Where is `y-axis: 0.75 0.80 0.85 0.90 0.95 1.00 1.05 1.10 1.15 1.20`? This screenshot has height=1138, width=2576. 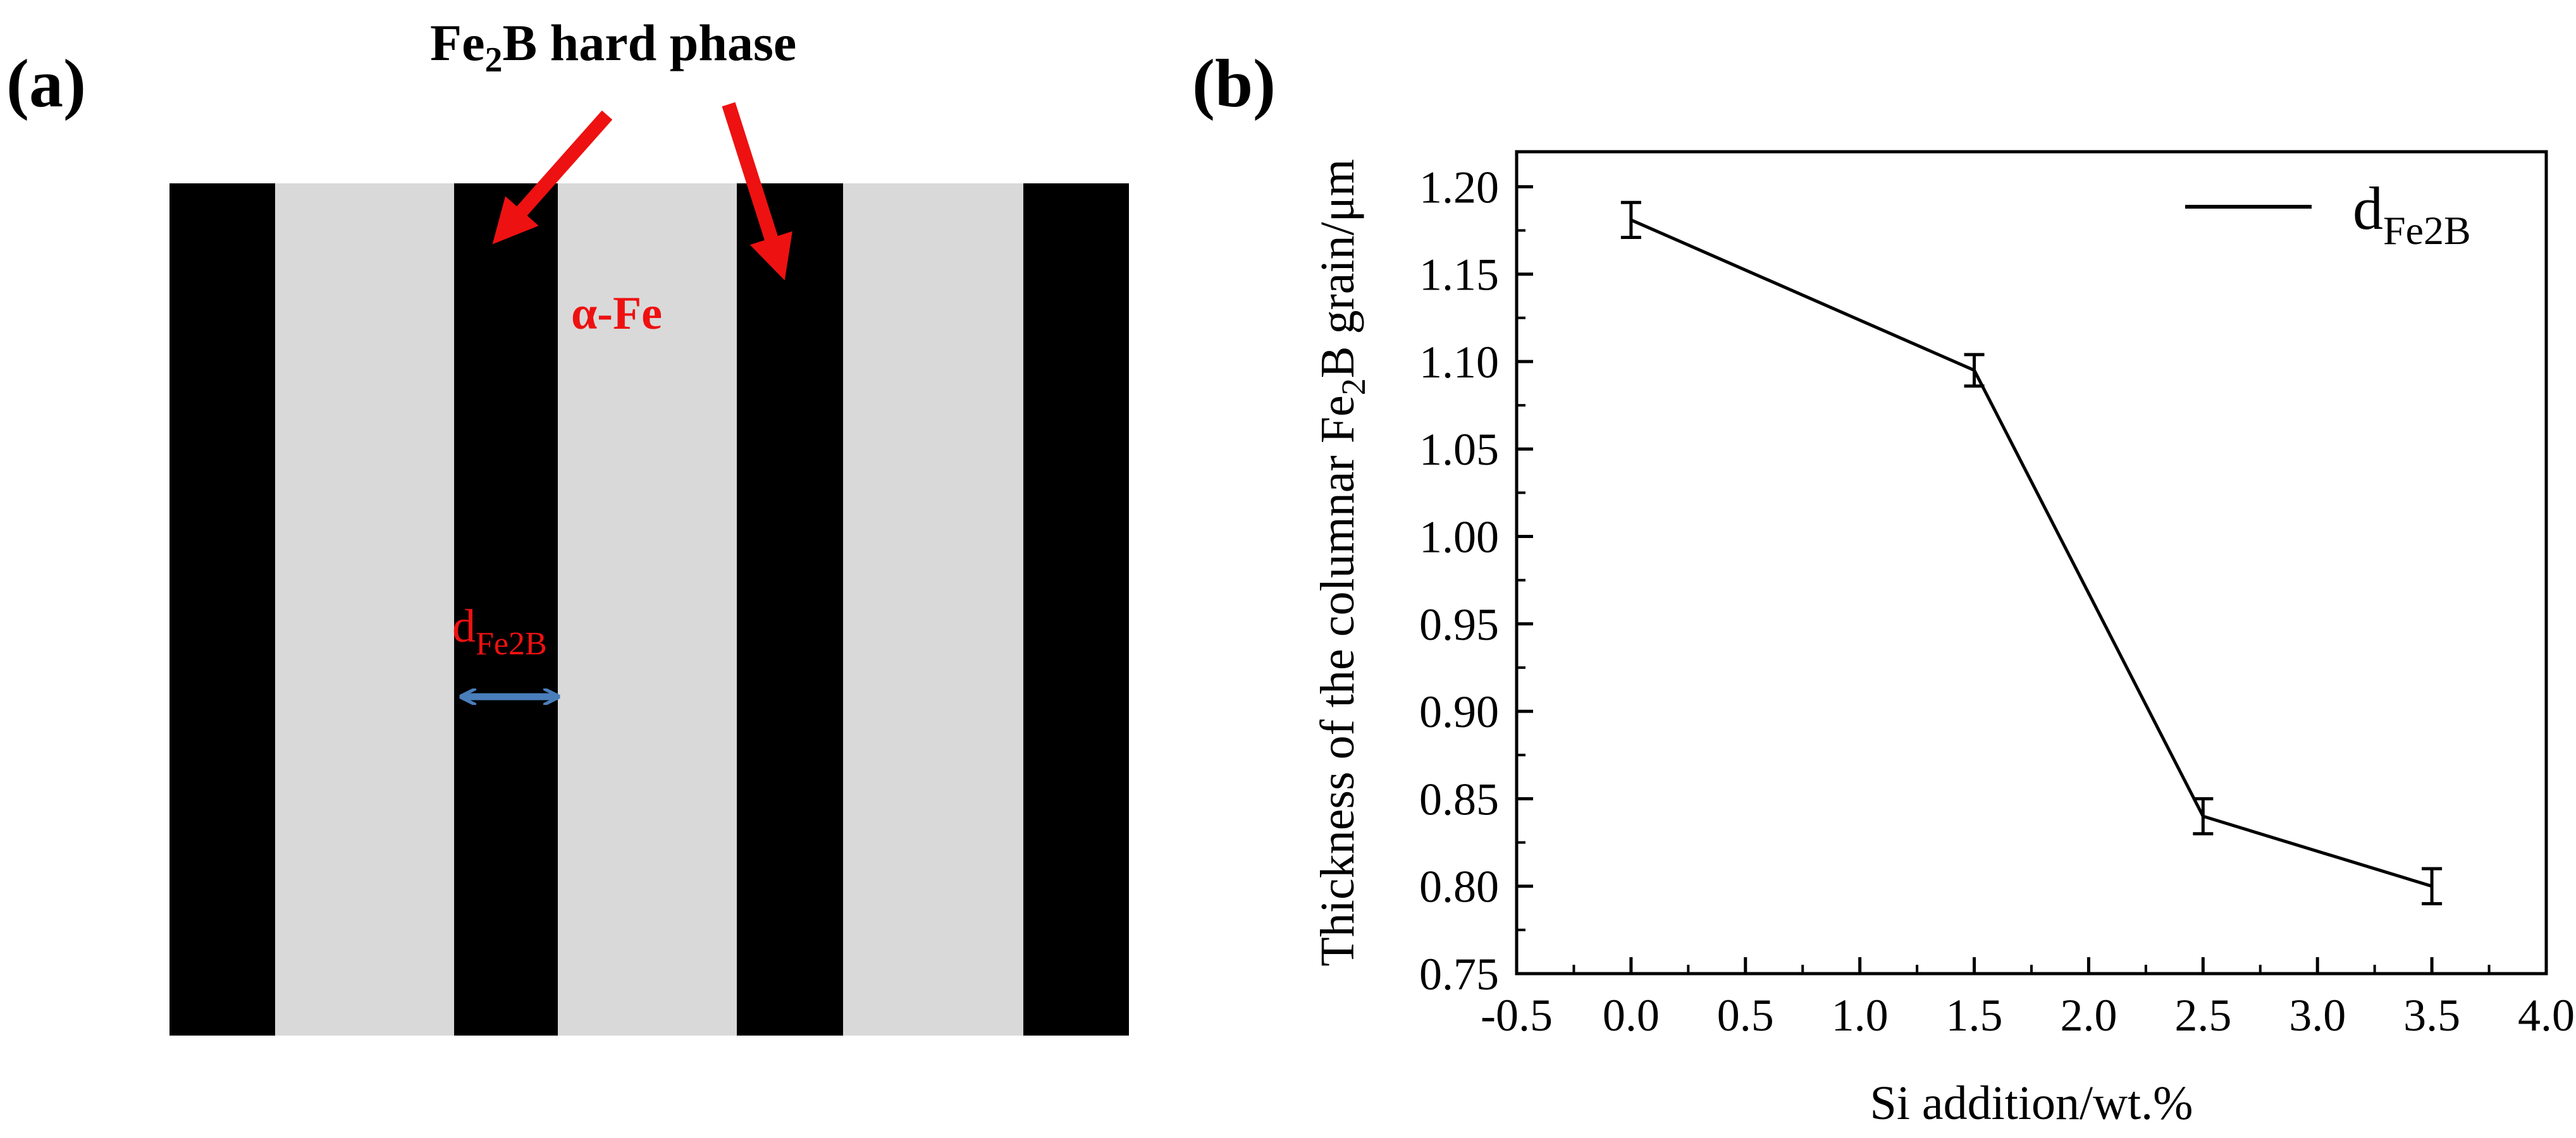
y-axis: 0.75 0.80 0.85 0.90 0.95 1.00 1.05 1.10 1.15 1.20 is located at coordinates (1476, 581).